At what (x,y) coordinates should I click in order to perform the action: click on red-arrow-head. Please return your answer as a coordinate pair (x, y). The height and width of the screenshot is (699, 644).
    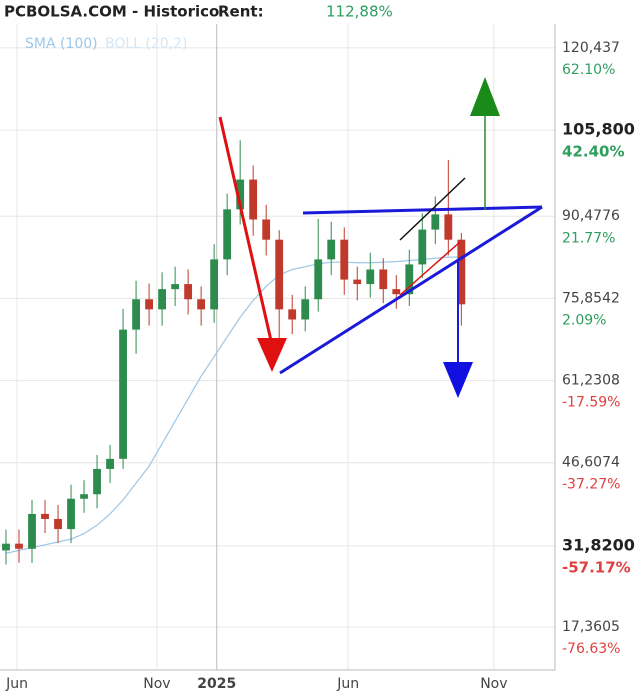
    Looking at the image, I should click on (272, 355).